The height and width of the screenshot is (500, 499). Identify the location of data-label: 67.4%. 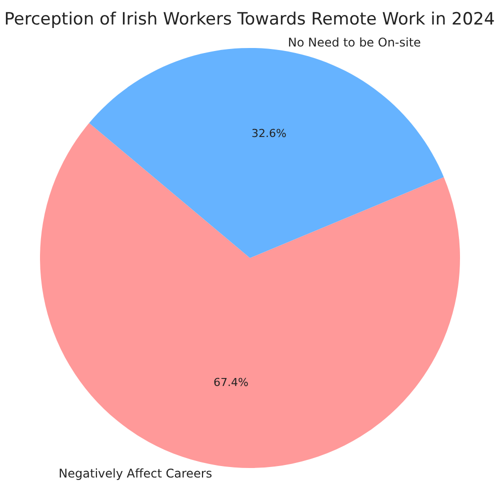
(231, 383).